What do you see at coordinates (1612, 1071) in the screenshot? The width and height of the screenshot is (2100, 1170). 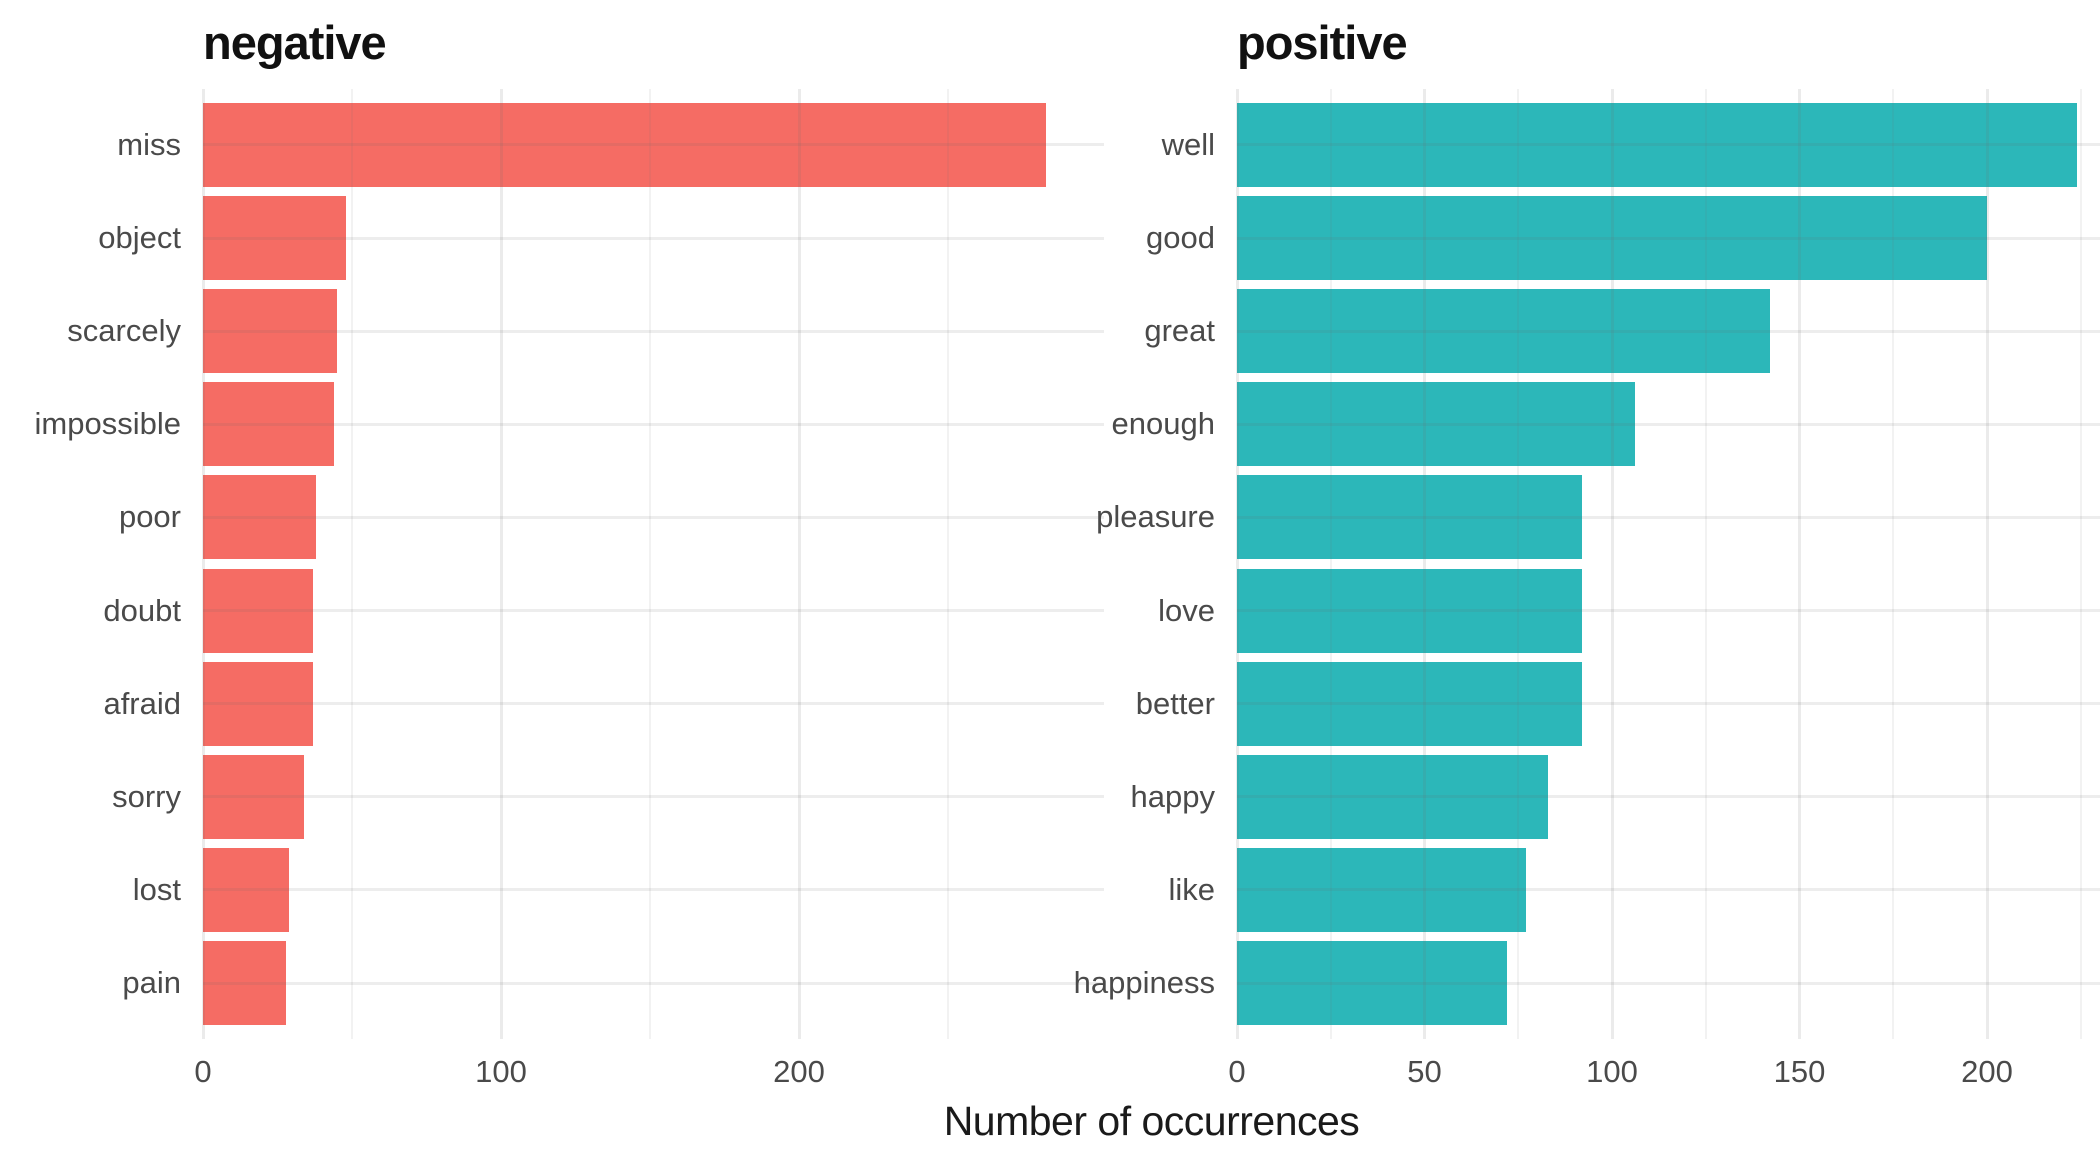 I see `x-tick-label-positive-100: 100` at bounding box center [1612, 1071].